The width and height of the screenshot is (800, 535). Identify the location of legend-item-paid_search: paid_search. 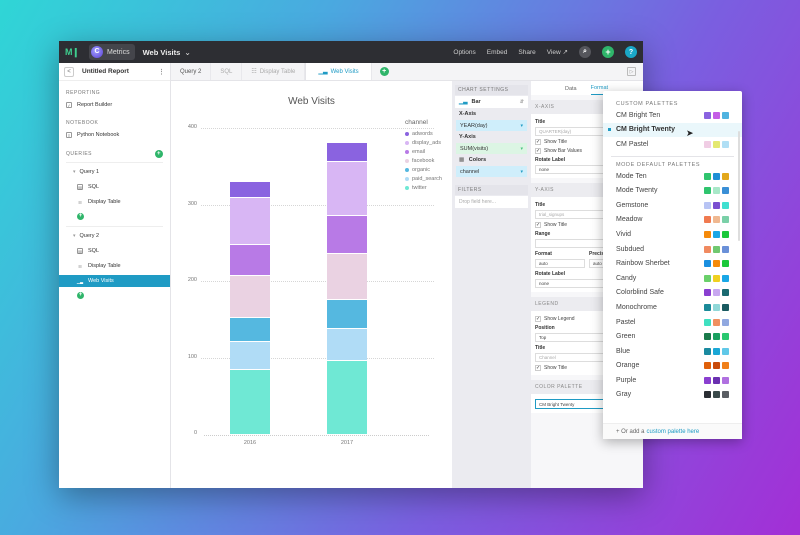
(423, 178).